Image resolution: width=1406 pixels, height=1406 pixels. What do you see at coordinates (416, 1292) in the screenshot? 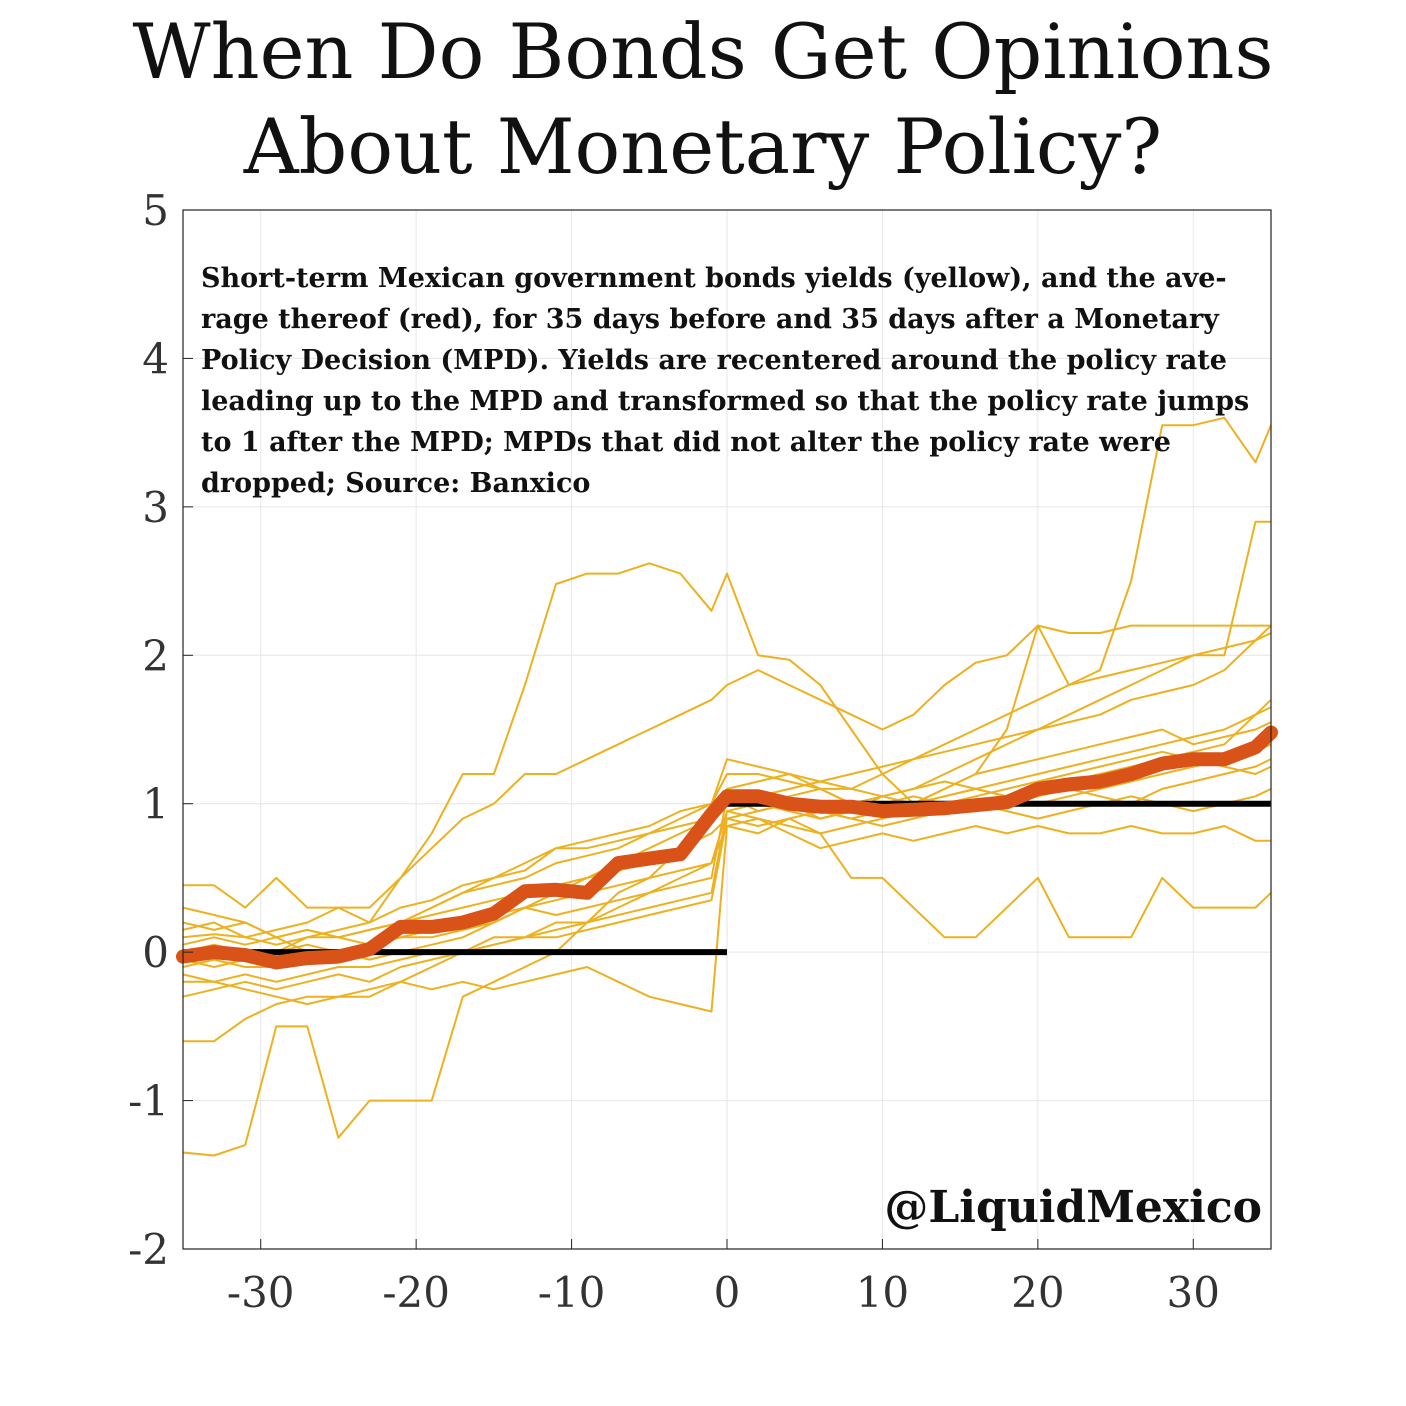
I see `x-tick-label: -20` at bounding box center [416, 1292].